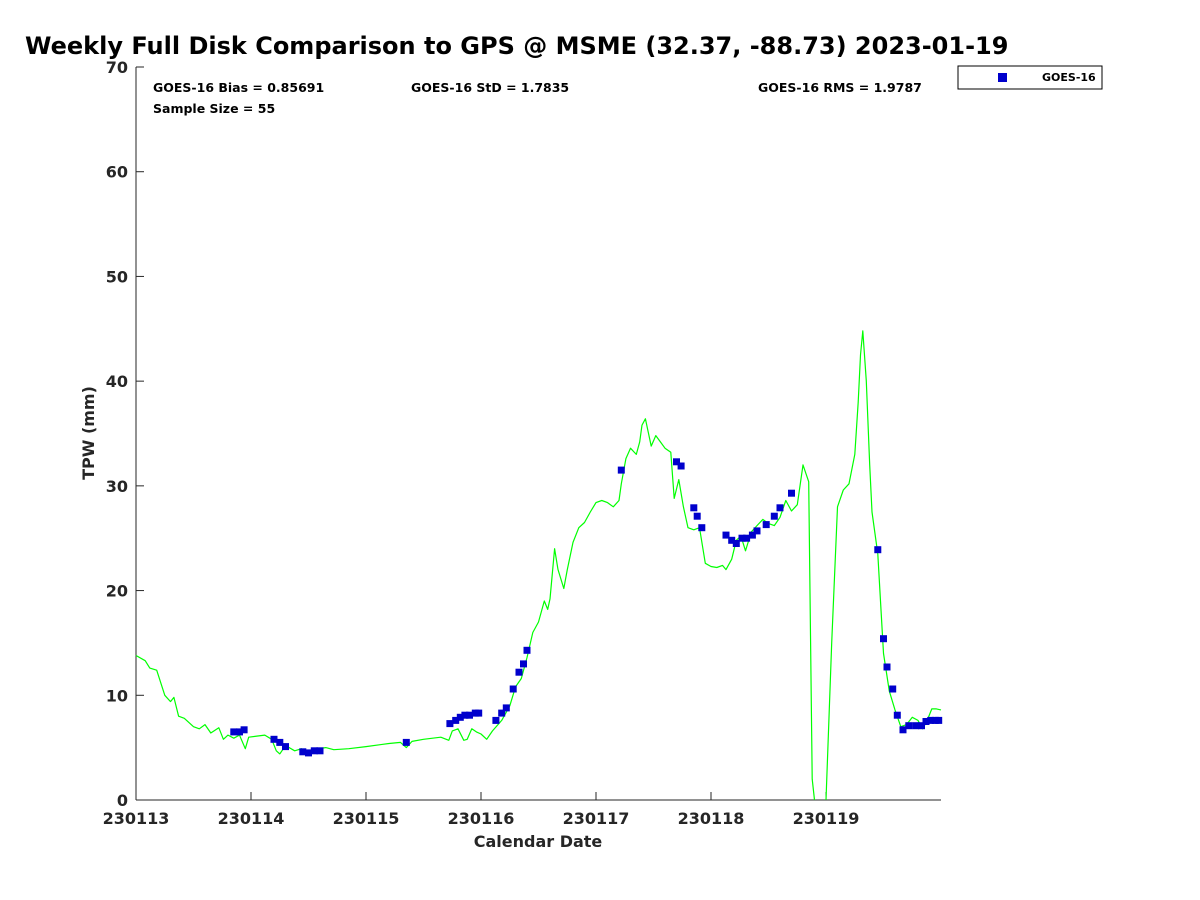 This screenshot has width=1200, height=900. Describe the element at coordinates (117, 67) in the screenshot. I see `y-tick-label: 70` at that location.